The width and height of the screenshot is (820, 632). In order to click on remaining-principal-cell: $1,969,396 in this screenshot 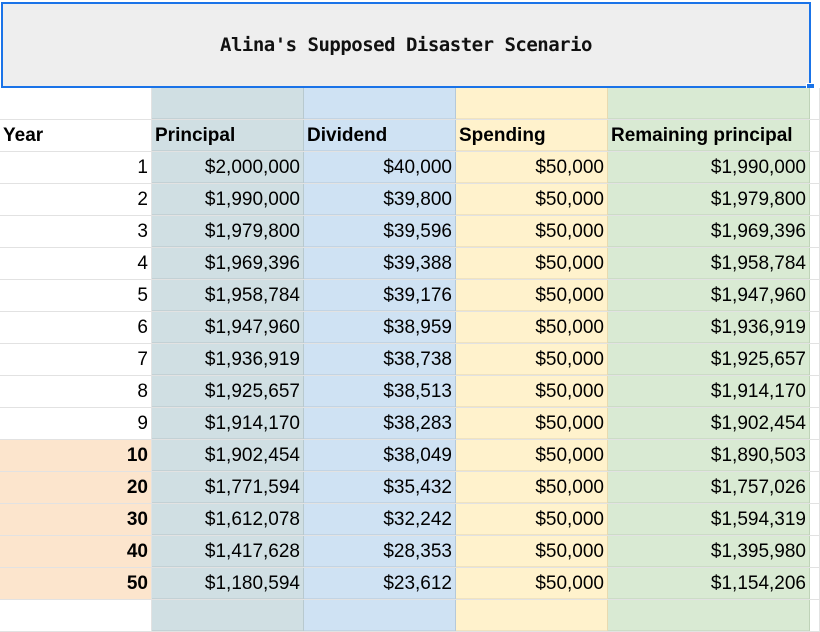, I will do `click(709, 231)`.